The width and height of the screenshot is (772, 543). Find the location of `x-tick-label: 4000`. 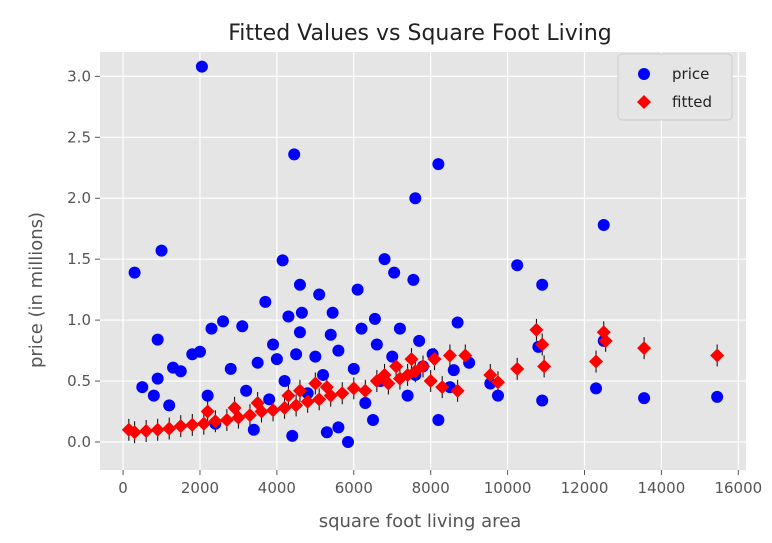

x-tick-label: 4000 is located at coordinates (277, 488).